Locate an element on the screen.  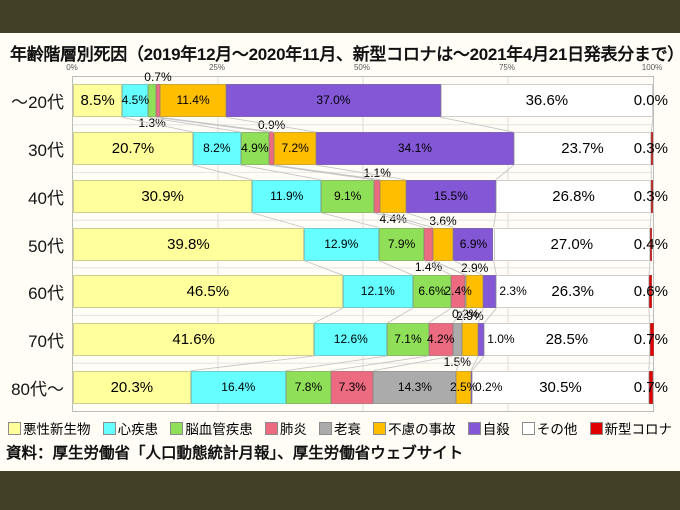
legend-label: 不慮の事故 is located at coordinates (422, 429).